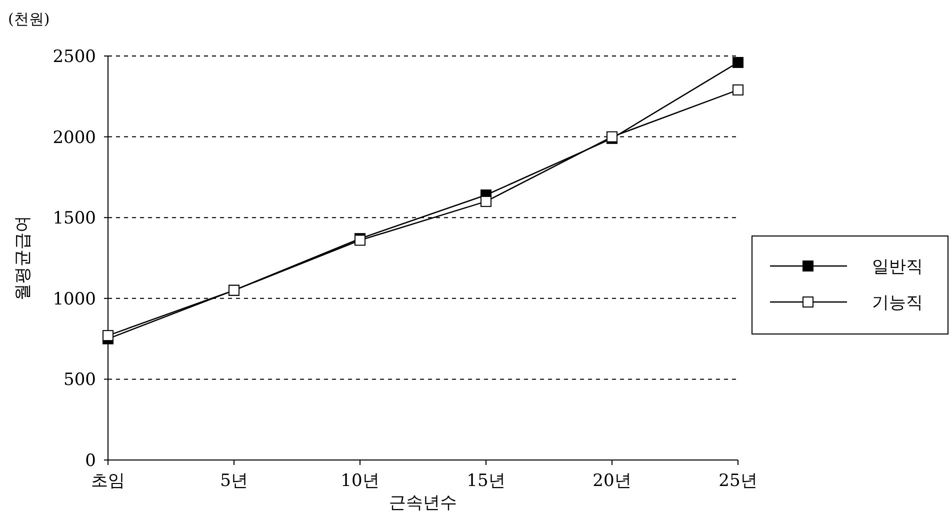 The height and width of the screenshot is (528, 951). Describe the element at coordinates (897, 267) in the screenshot. I see `legend-label: 일반직` at that location.